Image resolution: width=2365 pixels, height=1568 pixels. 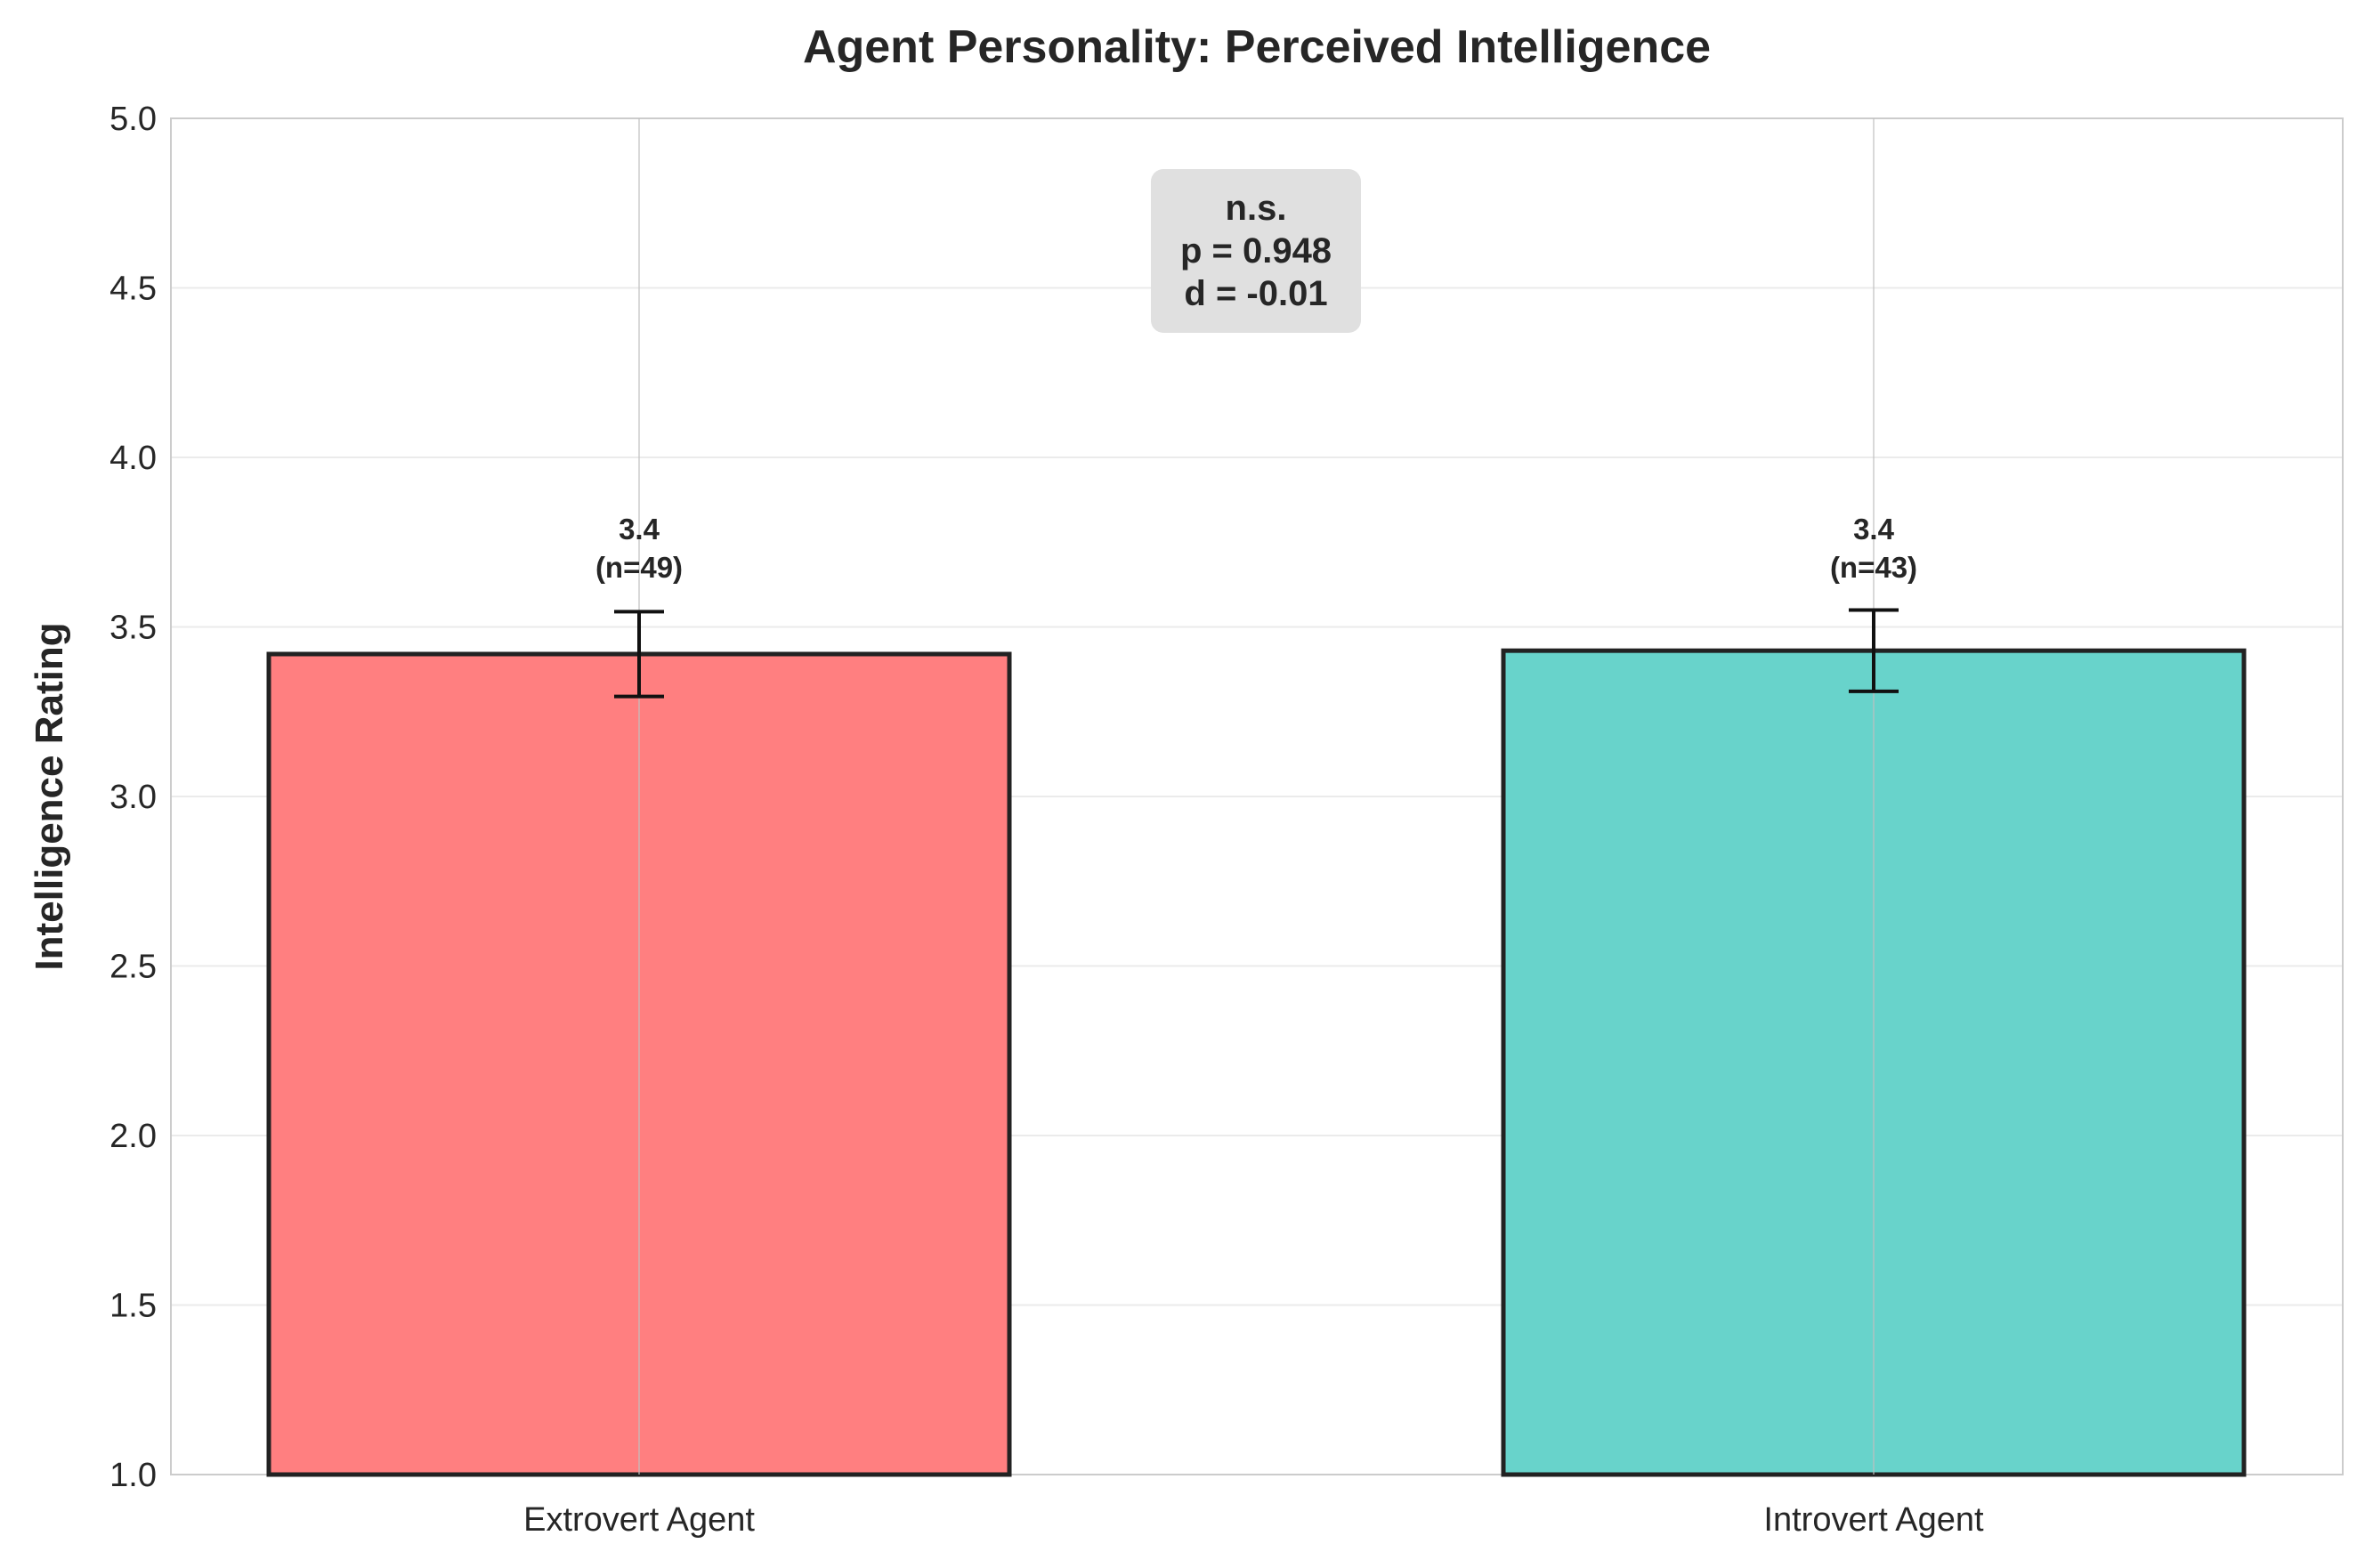 I want to click on stats-annotation: n.s. p = 0.948 d = -0.01, so click(x=1256, y=251).